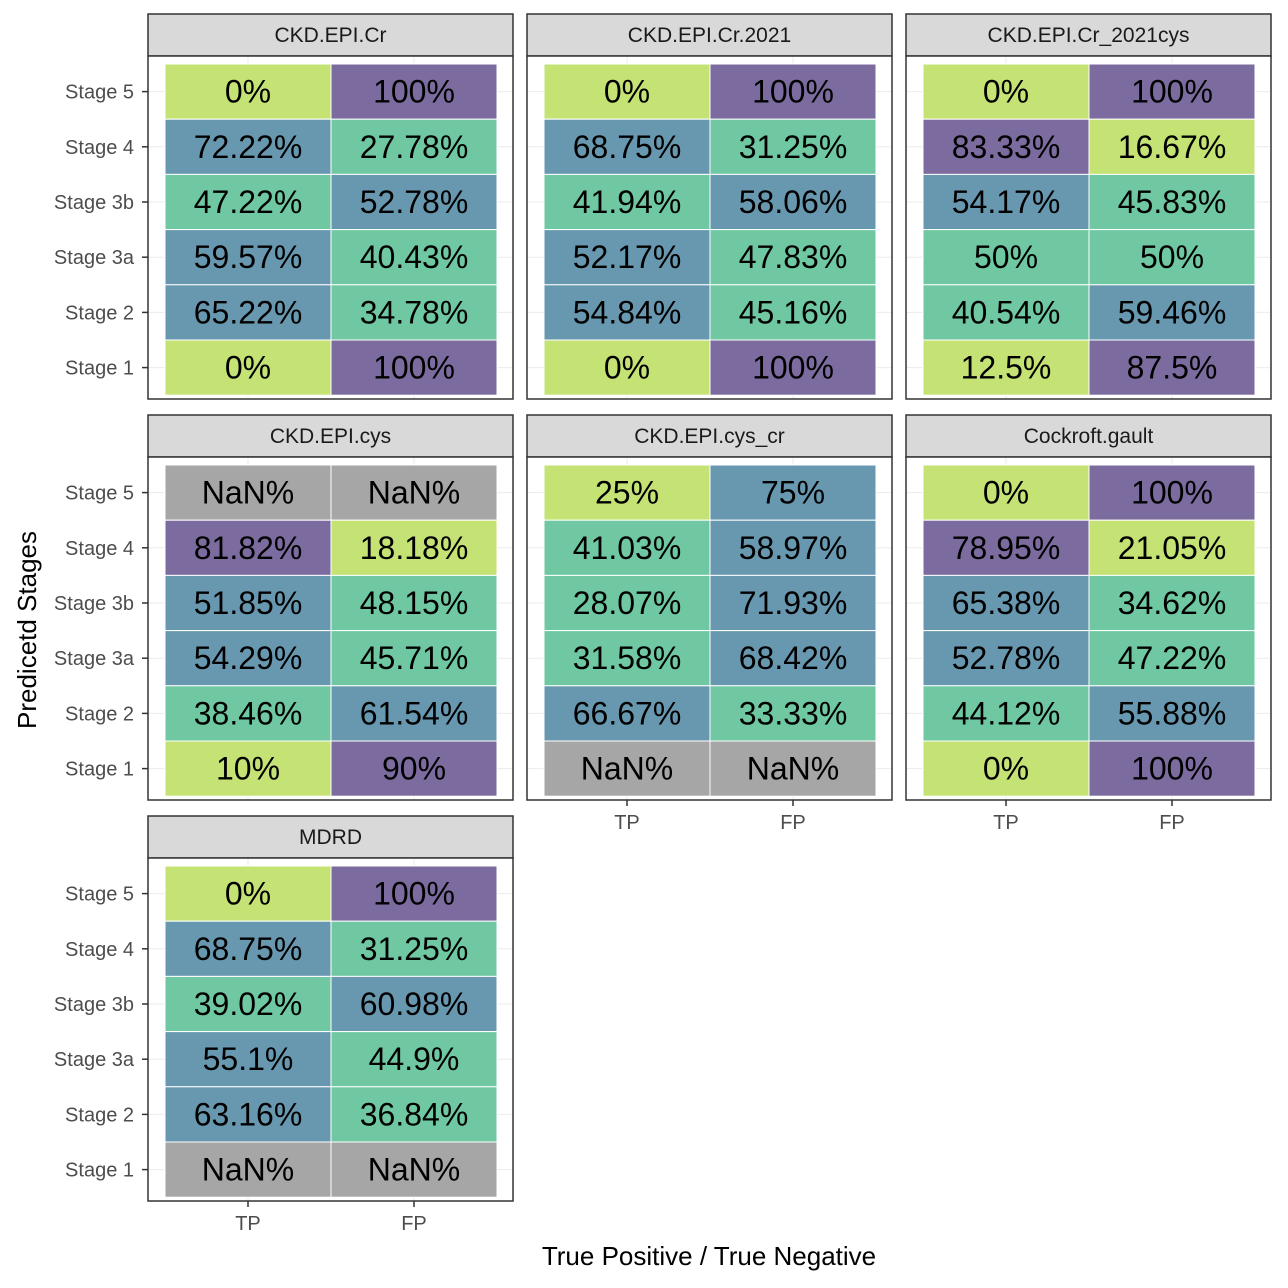 This screenshot has width=1288, height=1288. I want to click on facet-strip-label: CKD.EPI.cys_cr, so click(709, 436).